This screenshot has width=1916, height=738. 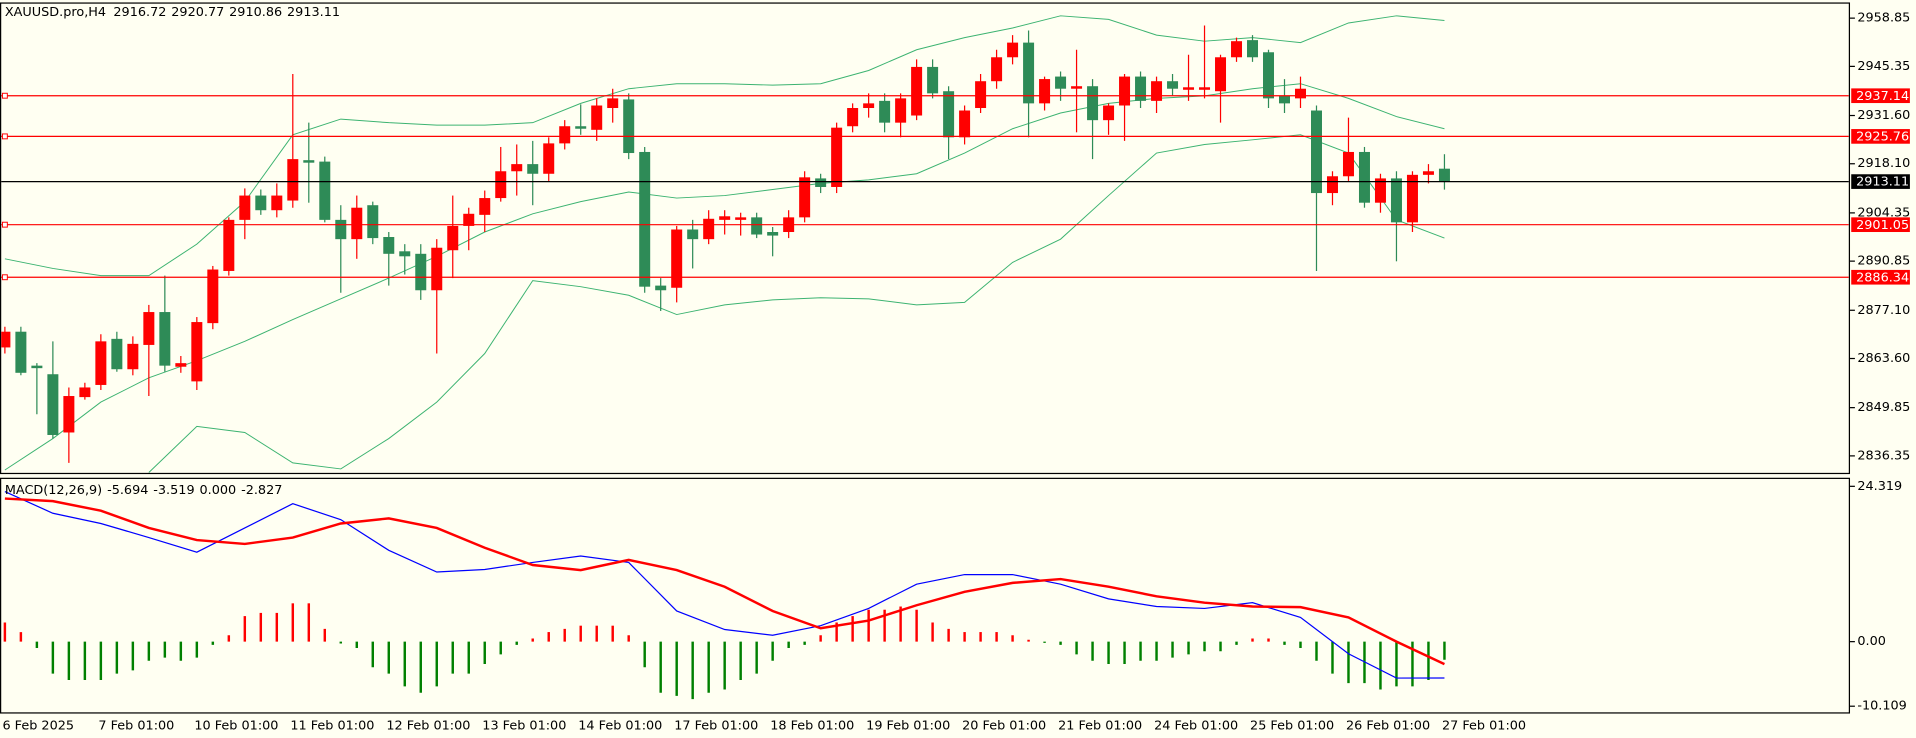 I want to click on level-label: 2886.34, so click(x=1882, y=277).